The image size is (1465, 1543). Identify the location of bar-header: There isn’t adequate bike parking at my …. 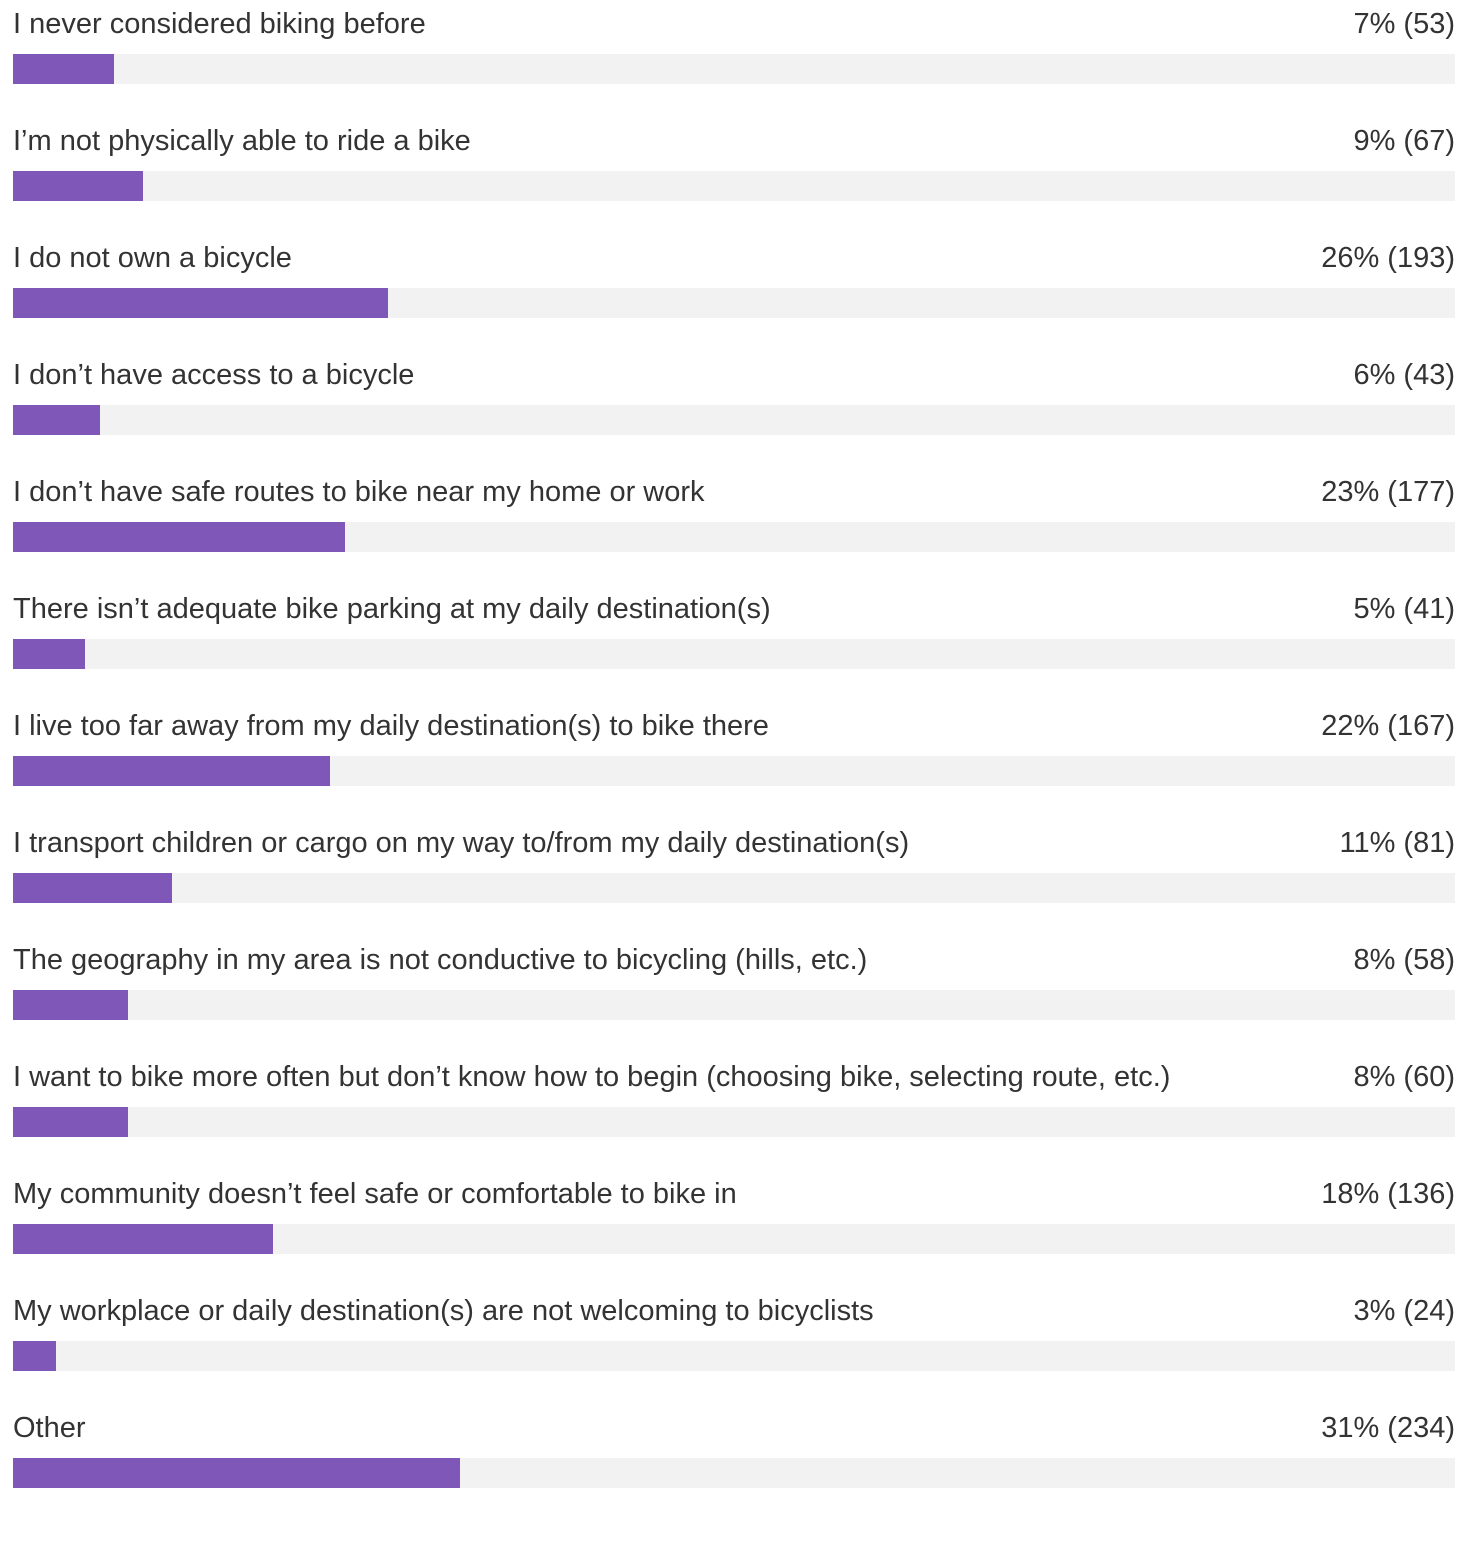
(734, 609).